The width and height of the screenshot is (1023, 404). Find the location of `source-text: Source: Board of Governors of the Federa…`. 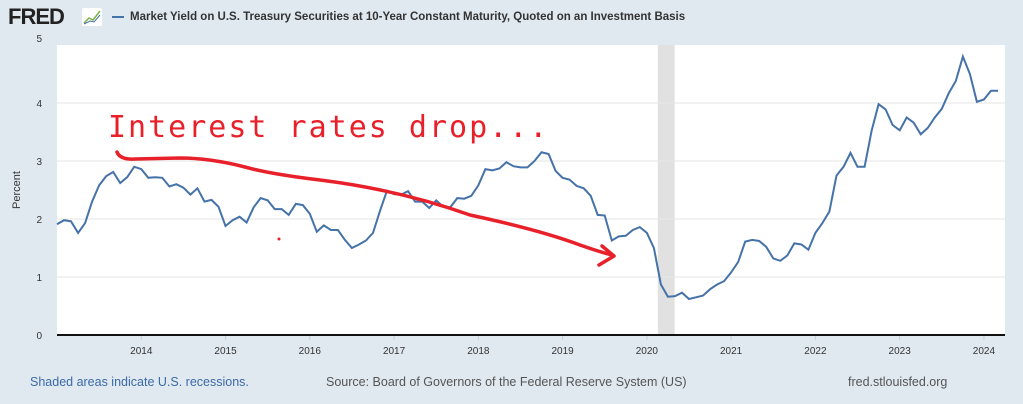

source-text: Source: Board of Governors of the Federa… is located at coordinates (506, 382).